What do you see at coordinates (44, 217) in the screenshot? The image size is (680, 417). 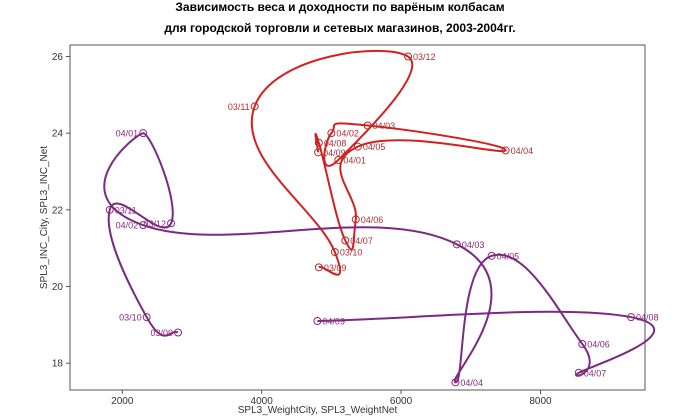 I see `y-axis-label: SPL3_INC_City, SPL3_INC_Net` at bounding box center [44, 217].